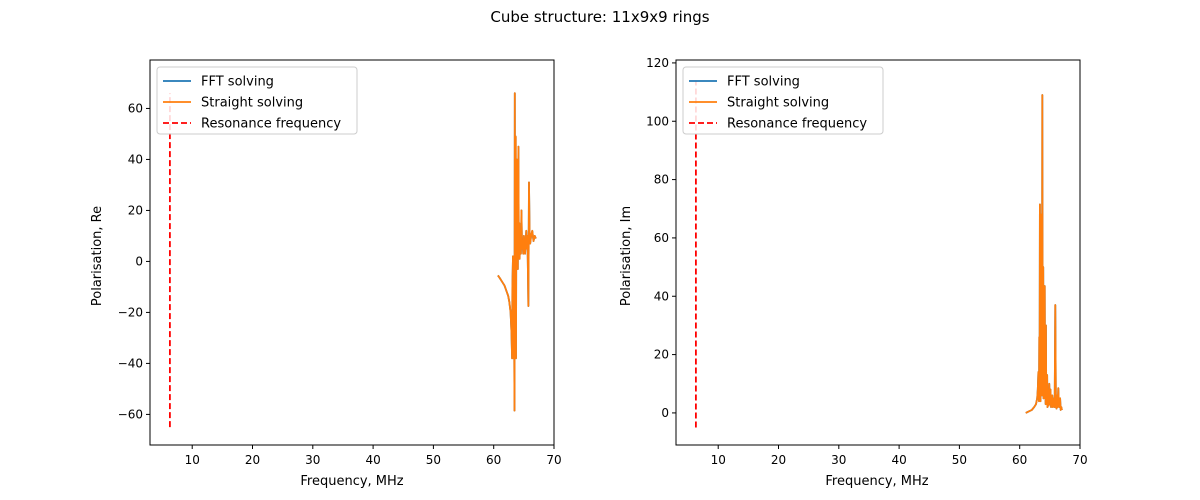 The width and height of the screenshot is (1200, 500). What do you see at coordinates (130, 312) in the screenshot?
I see `y-tick-label: −20` at bounding box center [130, 312].